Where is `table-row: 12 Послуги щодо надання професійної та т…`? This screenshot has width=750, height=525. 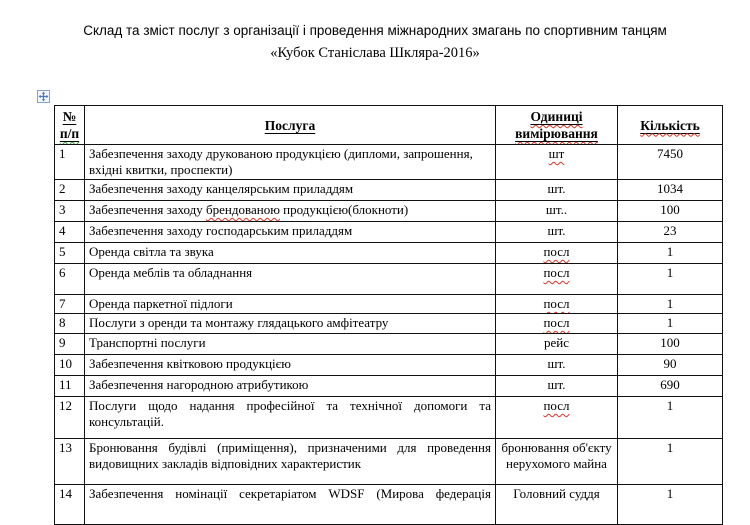
table-row: 12 Послуги щодо надання професійної та т… is located at coordinates (388, 417).